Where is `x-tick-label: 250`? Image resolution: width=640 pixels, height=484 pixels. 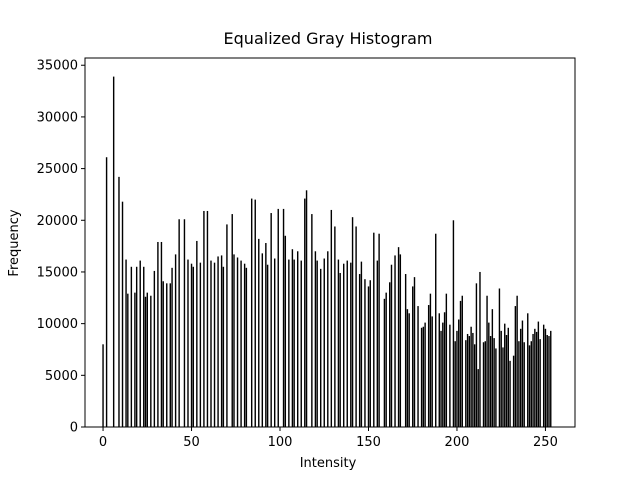
x-tick-label: 250 is located at coordinates (545, 442).